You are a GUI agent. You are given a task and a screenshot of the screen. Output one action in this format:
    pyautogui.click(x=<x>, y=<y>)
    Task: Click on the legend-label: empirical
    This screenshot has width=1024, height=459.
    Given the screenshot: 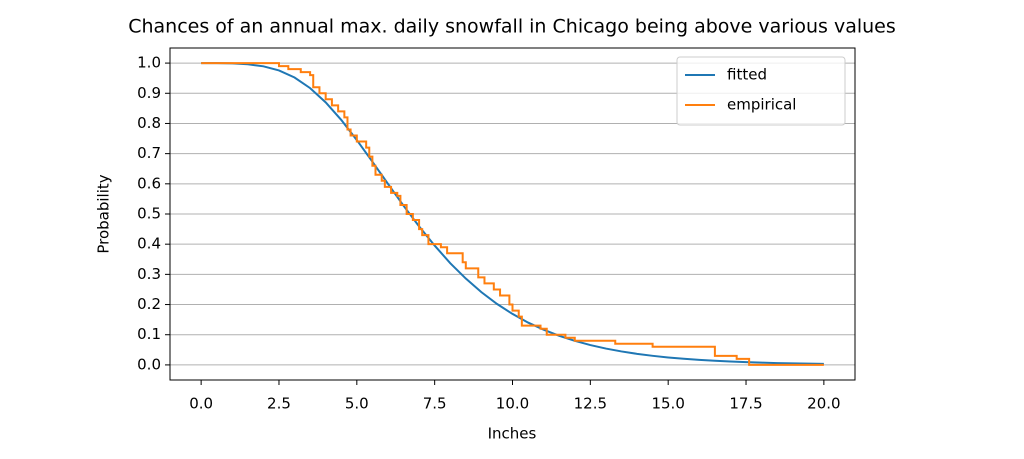 What is the action you would take?
    pyautogui.click(x=761, y=105)
    